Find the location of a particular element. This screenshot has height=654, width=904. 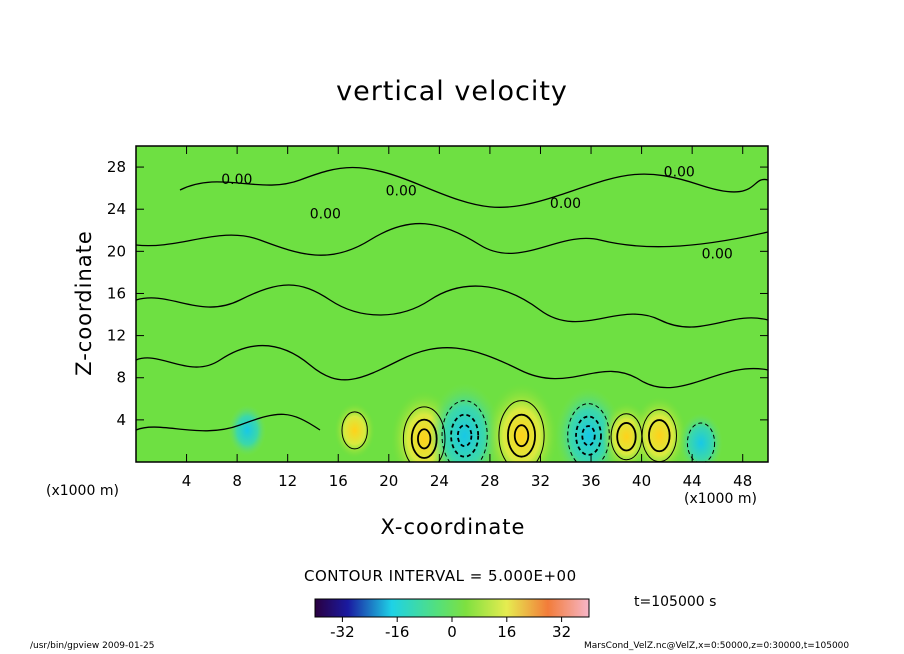

x-axis-label: X-coordinate is located at coordinates (453, 527).